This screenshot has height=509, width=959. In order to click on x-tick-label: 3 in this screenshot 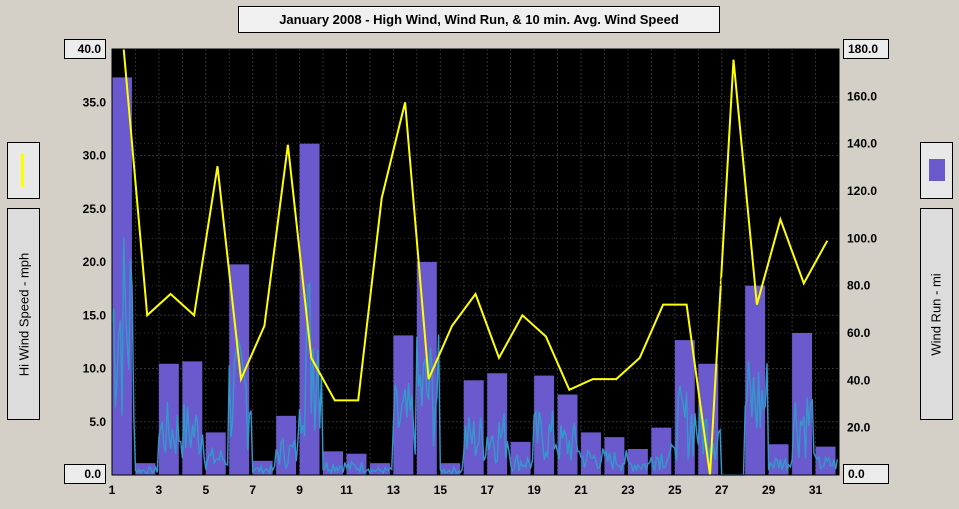, I will do `click(159, 490)`.